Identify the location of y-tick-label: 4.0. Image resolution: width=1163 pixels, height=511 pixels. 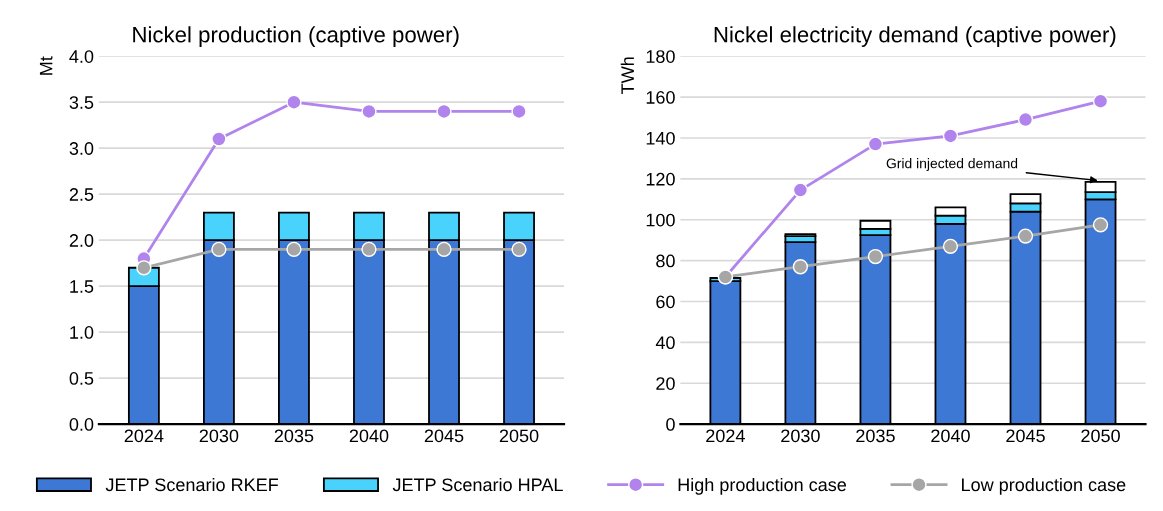
(81, 56).